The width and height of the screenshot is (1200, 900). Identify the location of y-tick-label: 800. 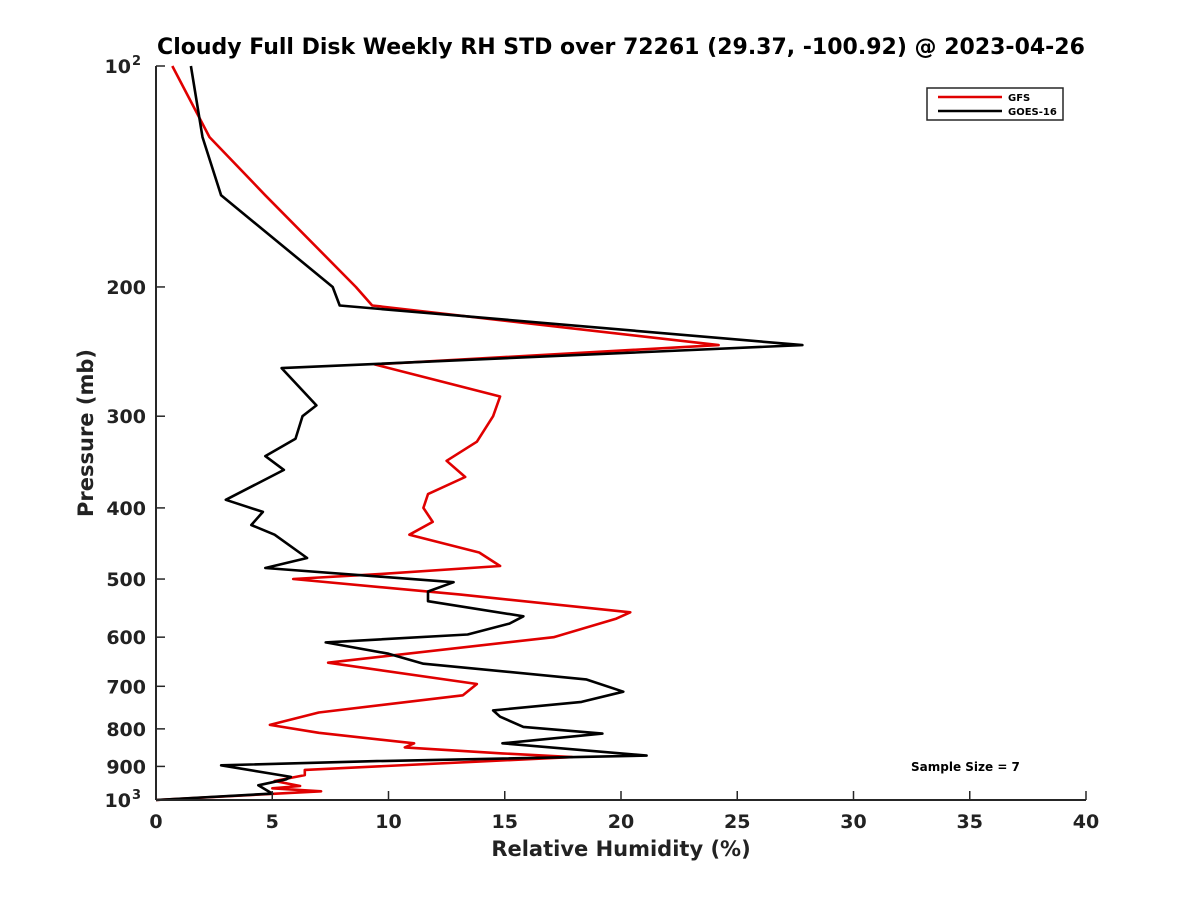
(126, 730).